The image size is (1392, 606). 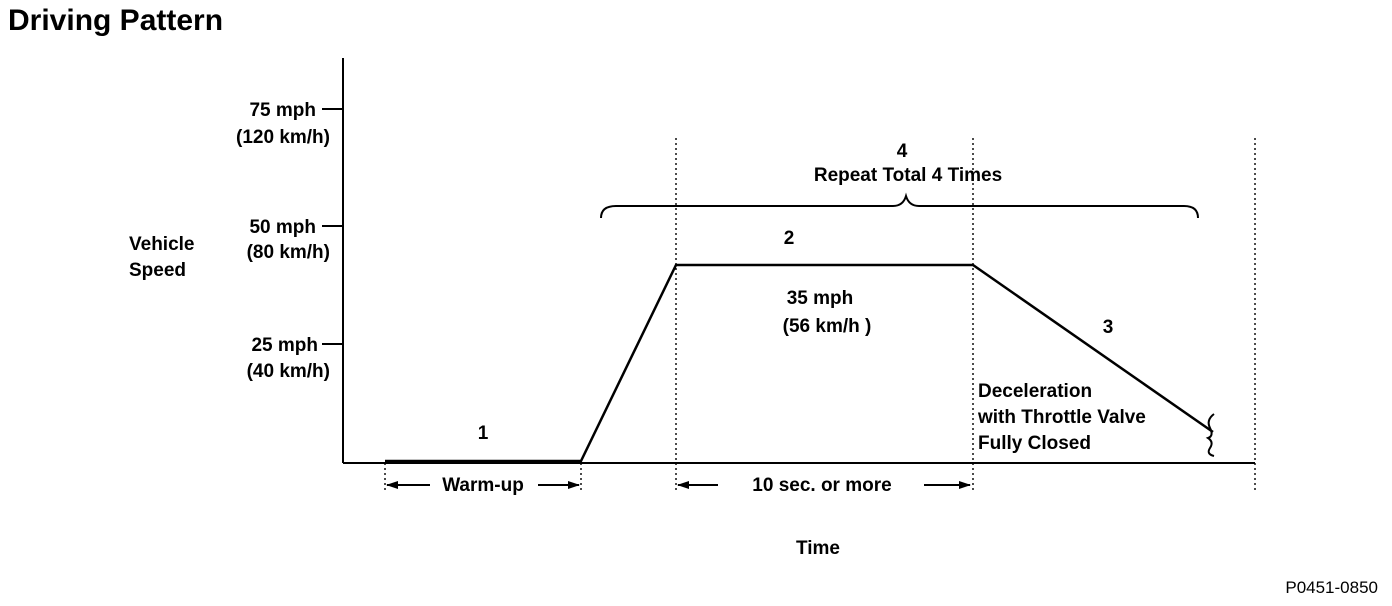 I want to click on cruise-speed-kmh: (56 km/h ), so click(x=827, y=326).